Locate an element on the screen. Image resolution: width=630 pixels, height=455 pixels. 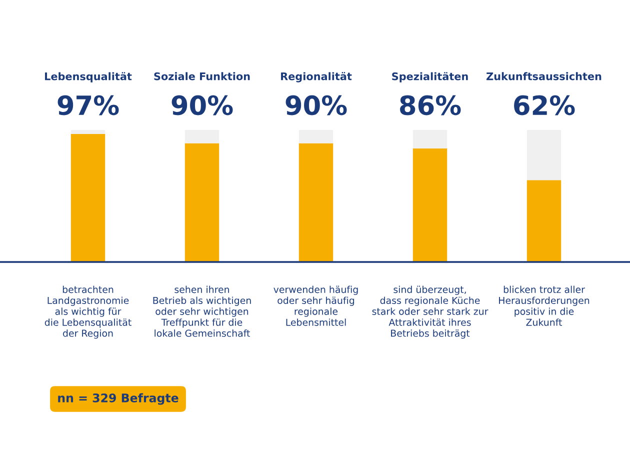
text: sehen ihren Betrieb als wichtigen oder sehr wichtigen Treffpunkt für die lokale Gemeinschaft is located at coordinates (202, 311).